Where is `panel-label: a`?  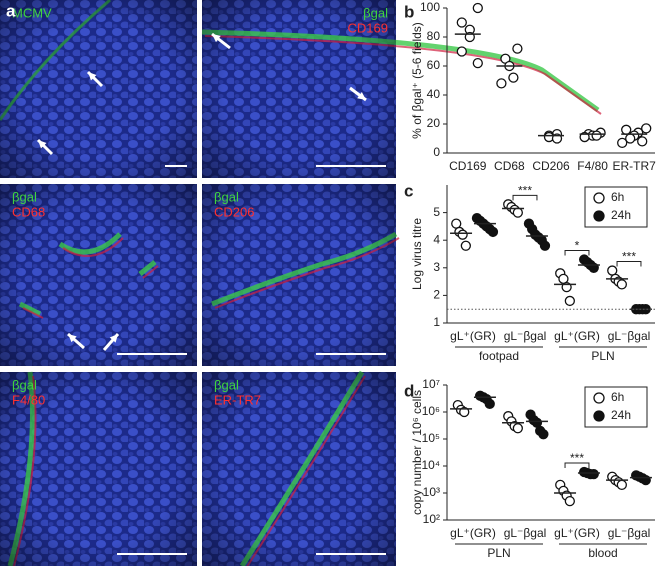 panel-label: a is located at coordinates (11, 10).